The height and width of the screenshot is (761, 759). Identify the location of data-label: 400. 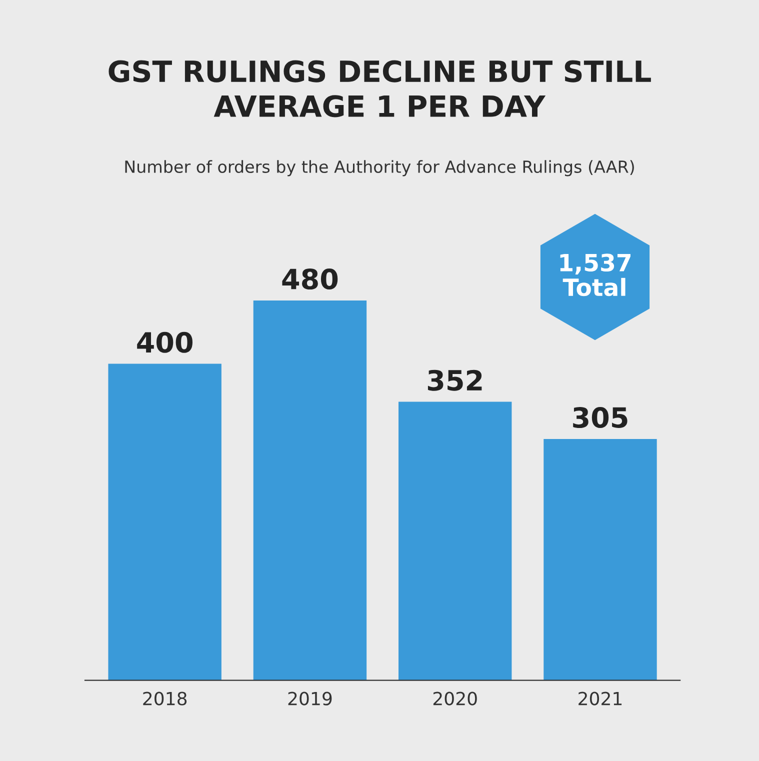
(164, 342).